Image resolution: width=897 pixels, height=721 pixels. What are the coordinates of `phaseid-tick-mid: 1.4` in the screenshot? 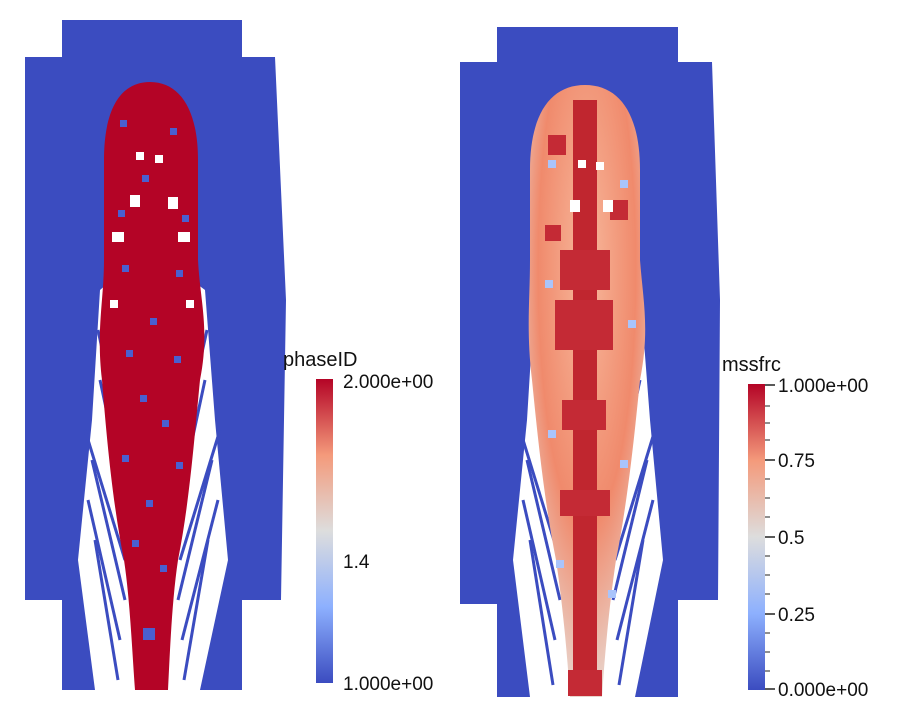 It's located at (356, 562).